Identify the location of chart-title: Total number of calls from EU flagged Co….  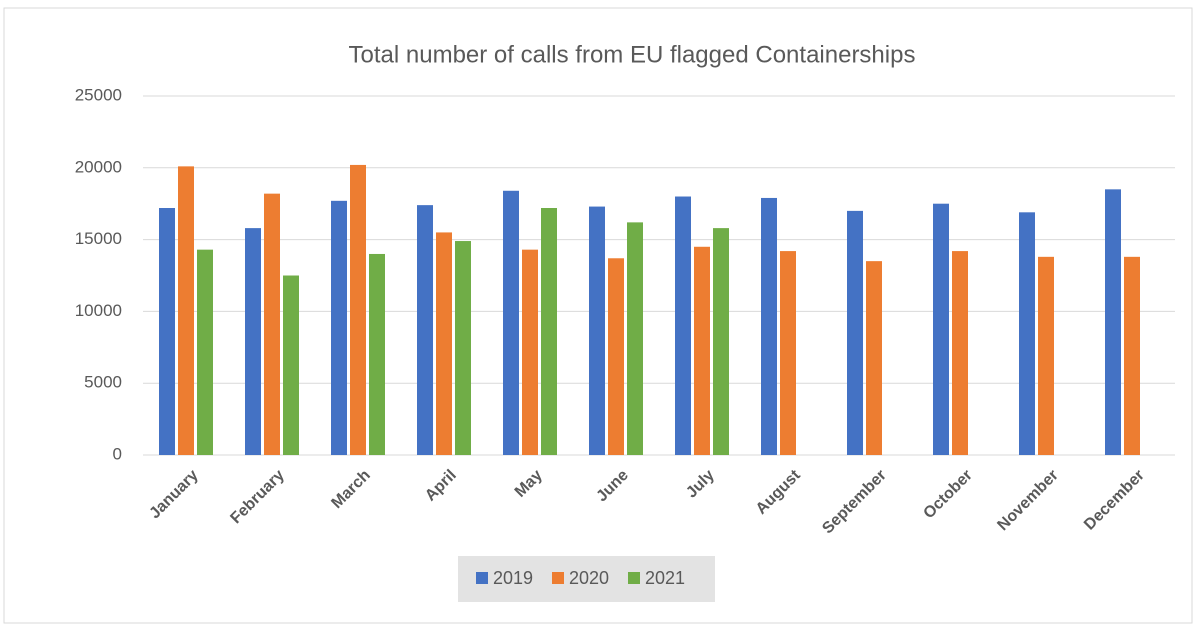
(632, 54).